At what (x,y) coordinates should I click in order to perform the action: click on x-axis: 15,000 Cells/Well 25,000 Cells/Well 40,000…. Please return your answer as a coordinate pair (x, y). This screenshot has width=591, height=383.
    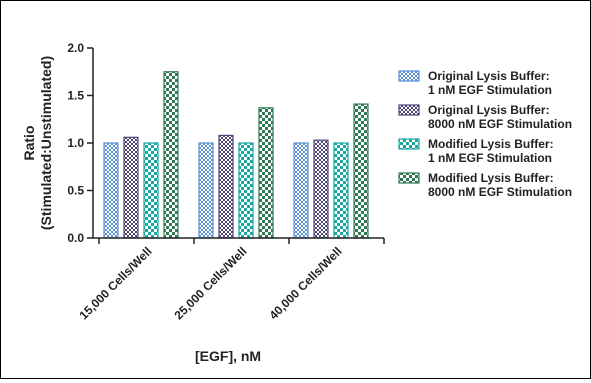
    Looking at the image, I should click on (230, 279).